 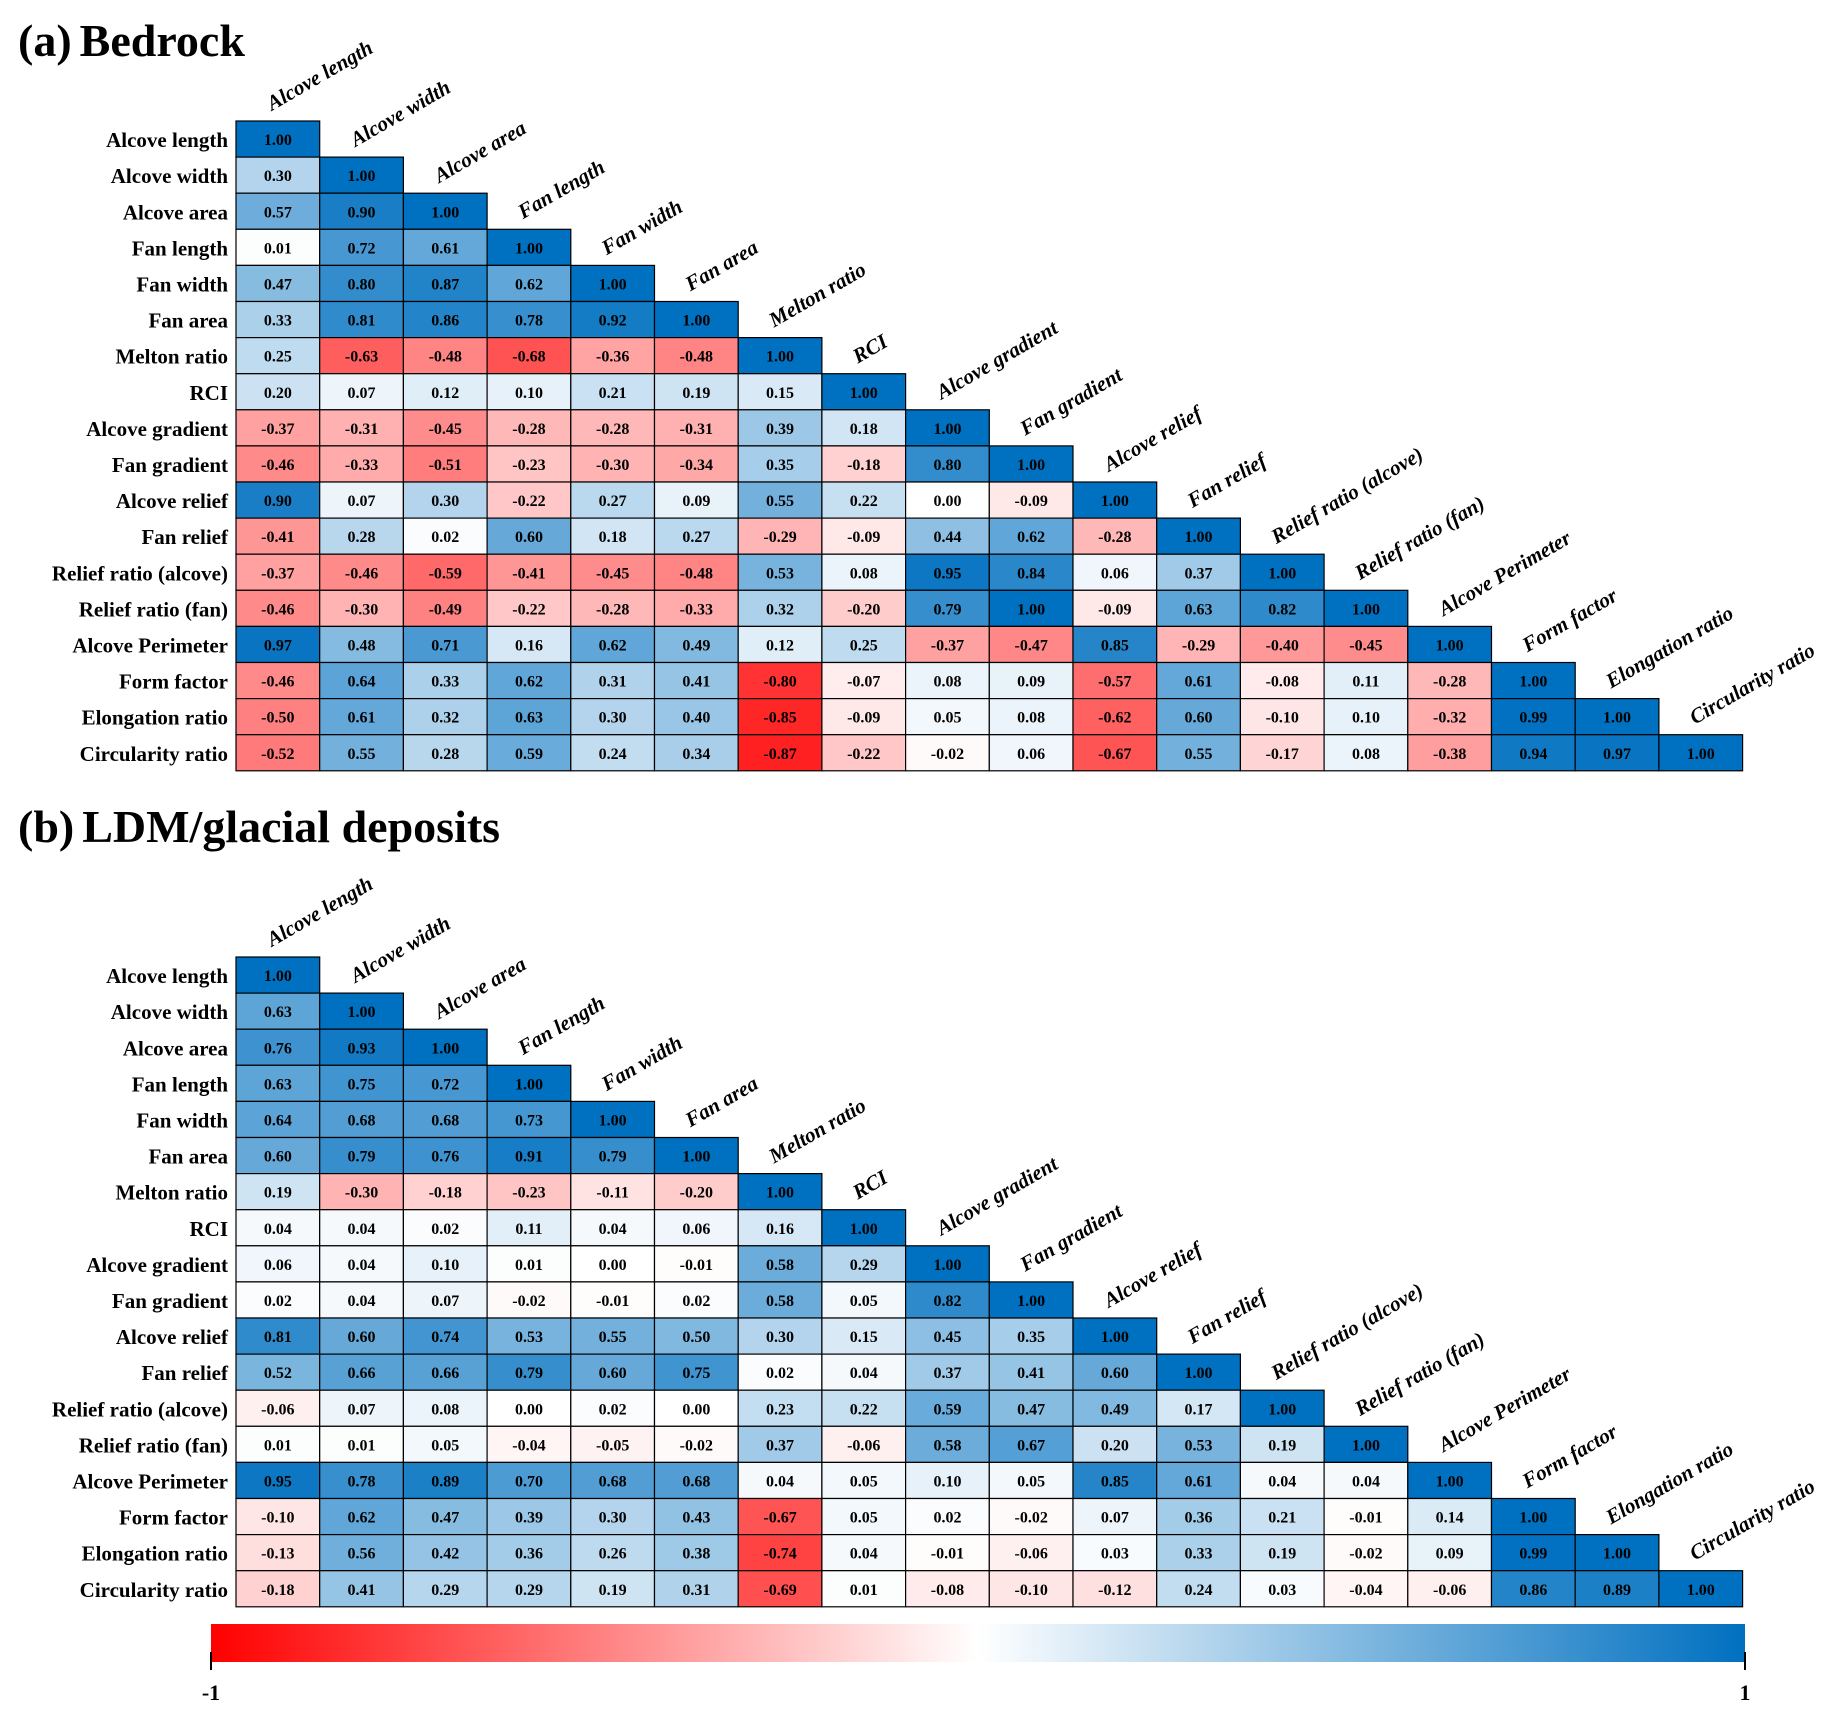 What do you see at coordinates (528, 429) in the screenshot?
I see `cell-value-label: -0.28` at bounding box center [528, 429].